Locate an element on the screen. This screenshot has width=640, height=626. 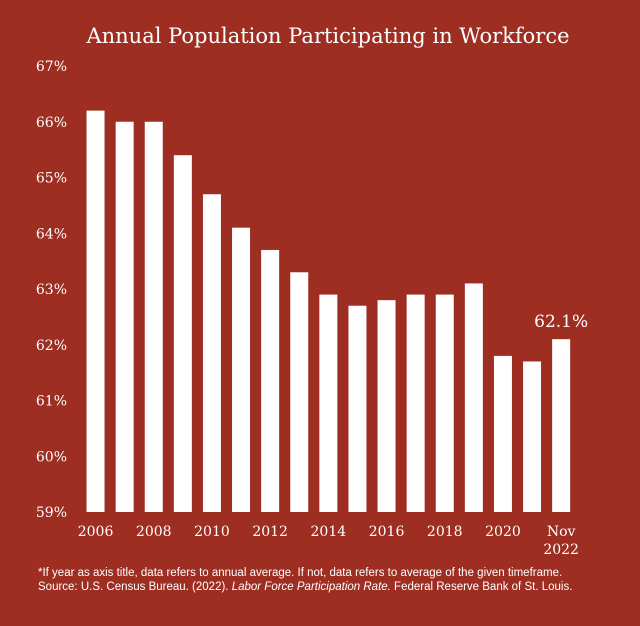
data-label: 62.1% is located at coordinates (561, 322).